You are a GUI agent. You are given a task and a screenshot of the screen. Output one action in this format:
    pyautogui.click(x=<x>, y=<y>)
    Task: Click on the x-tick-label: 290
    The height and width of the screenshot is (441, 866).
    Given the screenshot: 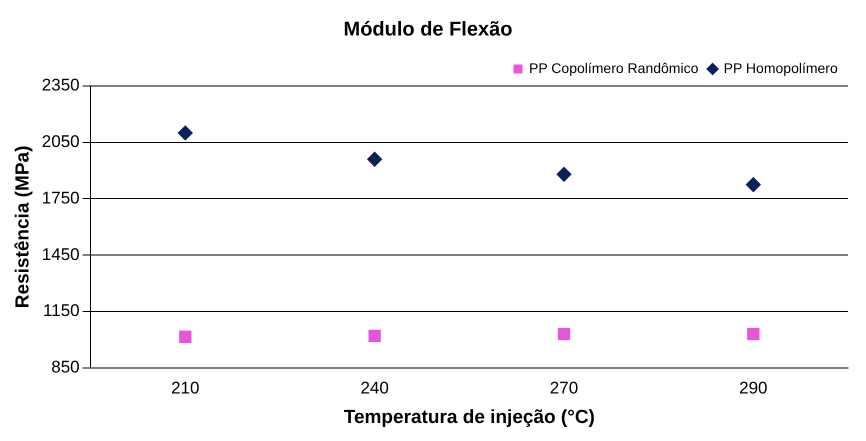 What is the action you would take?
    pyautogui.click(x=753, y=388)
    